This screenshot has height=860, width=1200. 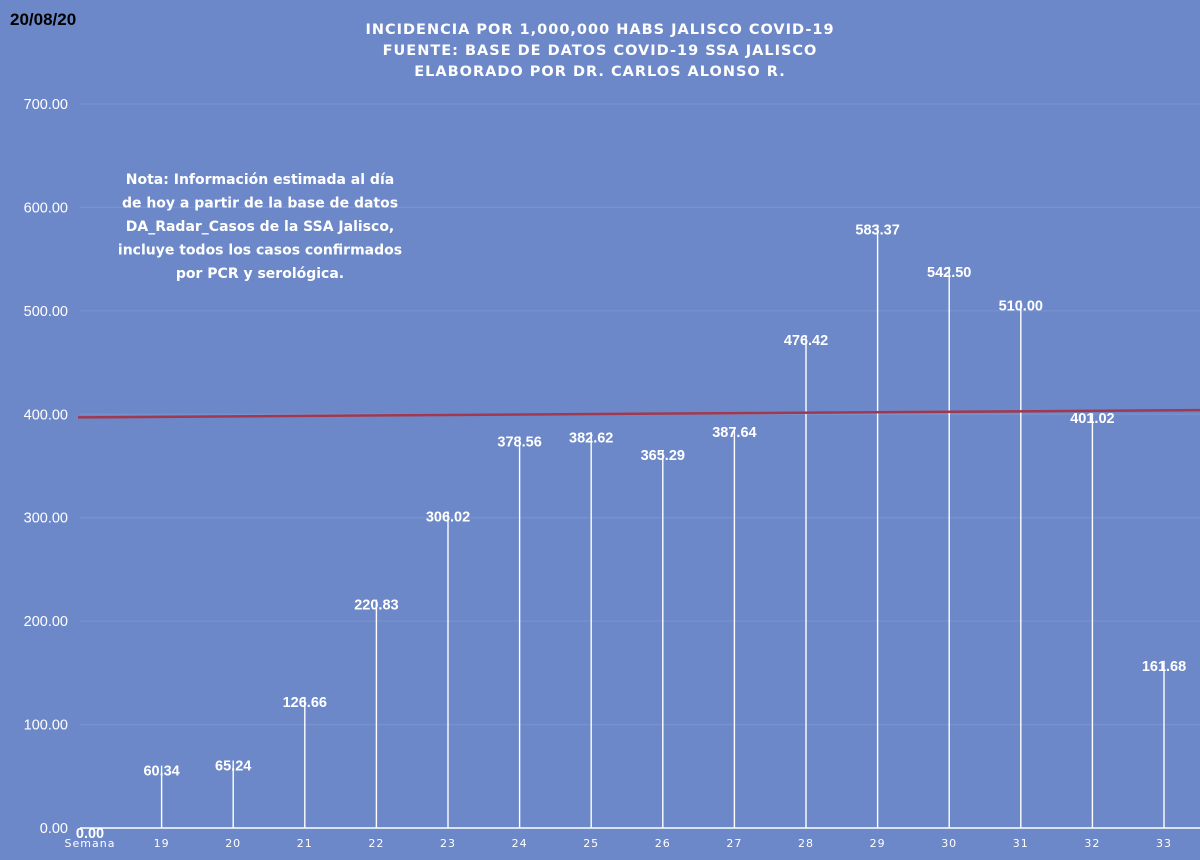 What do you see at coordinates (233, 843) in the screenshot?
I see `x-tick-label: 20` at bounding box center [233, 843].